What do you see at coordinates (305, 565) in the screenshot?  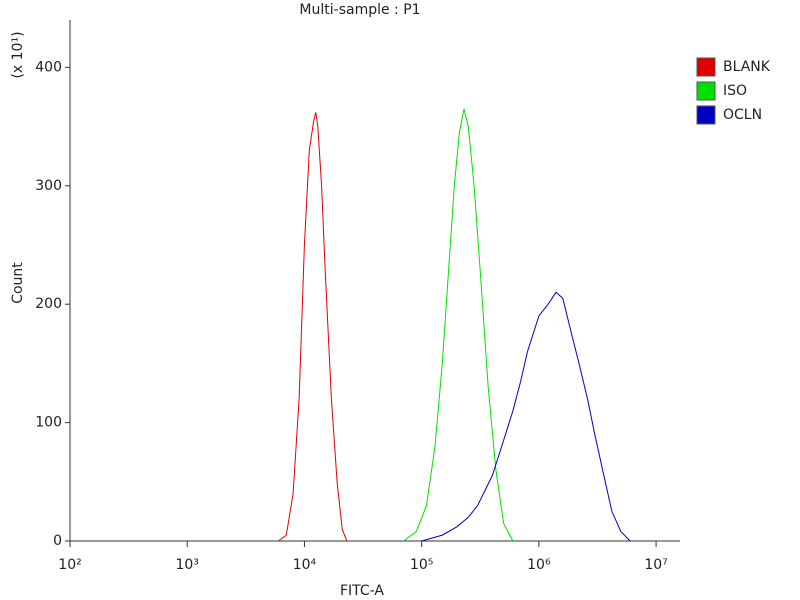 I see `x-tick-label: 10⁴` at bounding box center [305, 565].